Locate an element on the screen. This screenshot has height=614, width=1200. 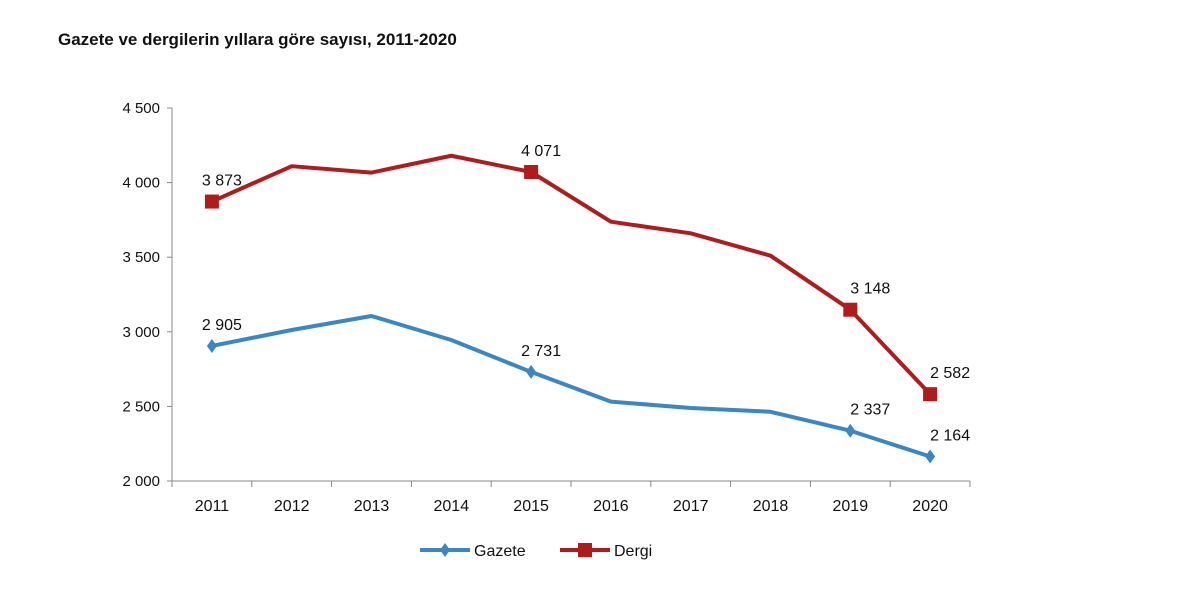
x-tick-label: 2018 is located at coordinates (771, 506).